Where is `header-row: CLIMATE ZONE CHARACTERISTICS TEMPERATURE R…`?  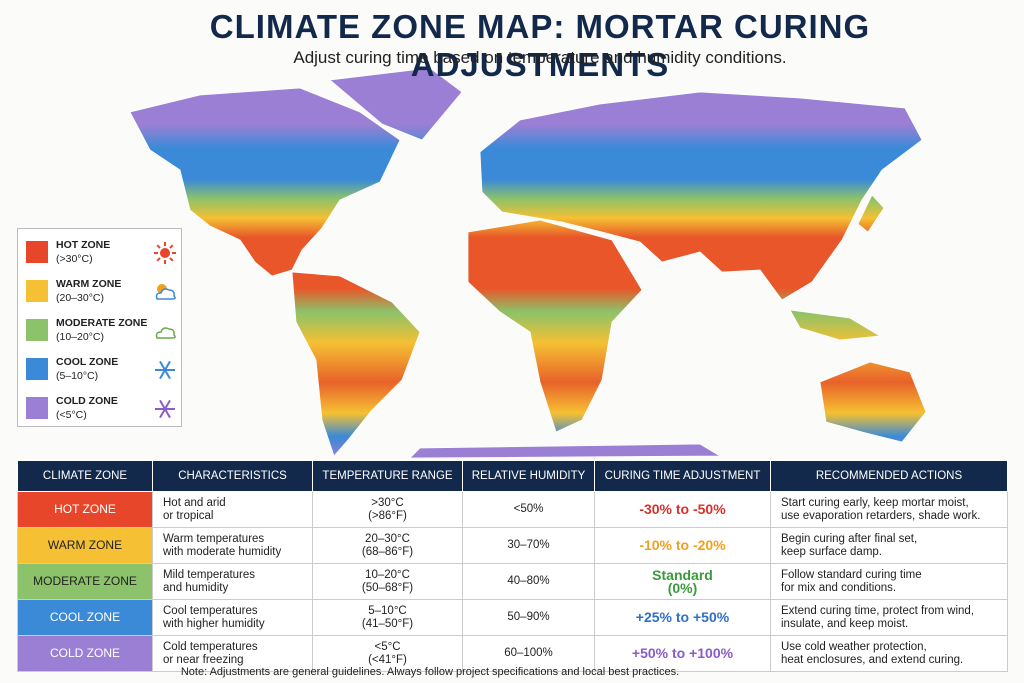
header-row: CLIMATE ZONE CHARACTERISTICS TEMPERATURE R… is located at coordinates (512, 476).